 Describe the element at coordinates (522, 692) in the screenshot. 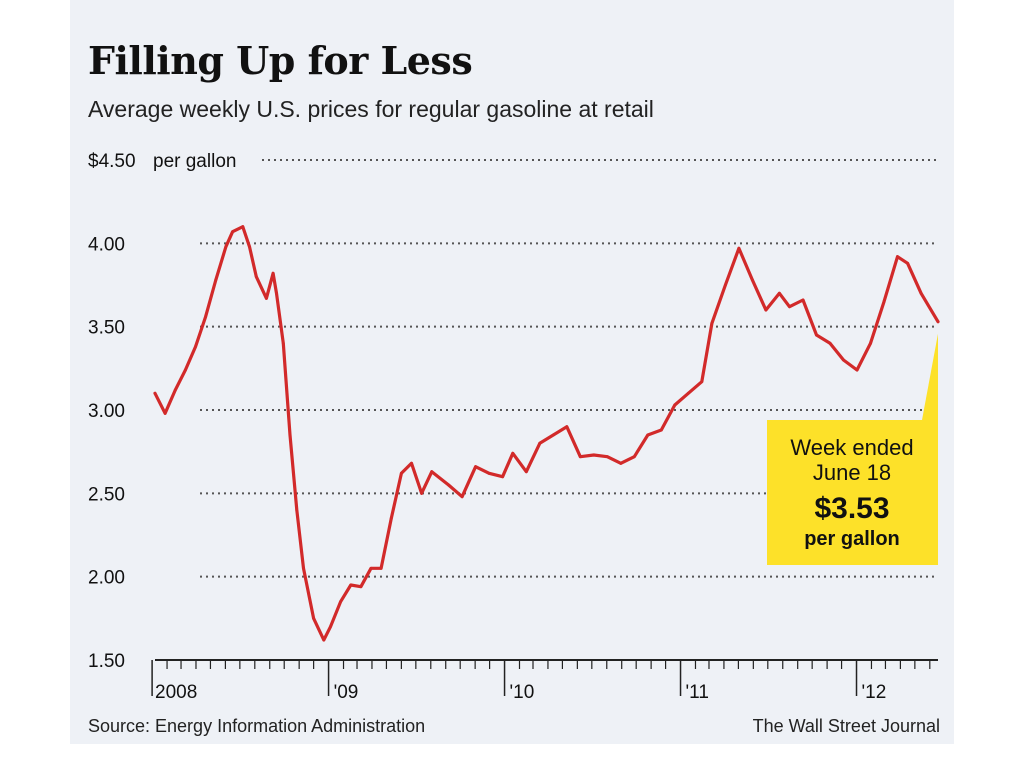

I see `x-tick-label: '10` at that location.